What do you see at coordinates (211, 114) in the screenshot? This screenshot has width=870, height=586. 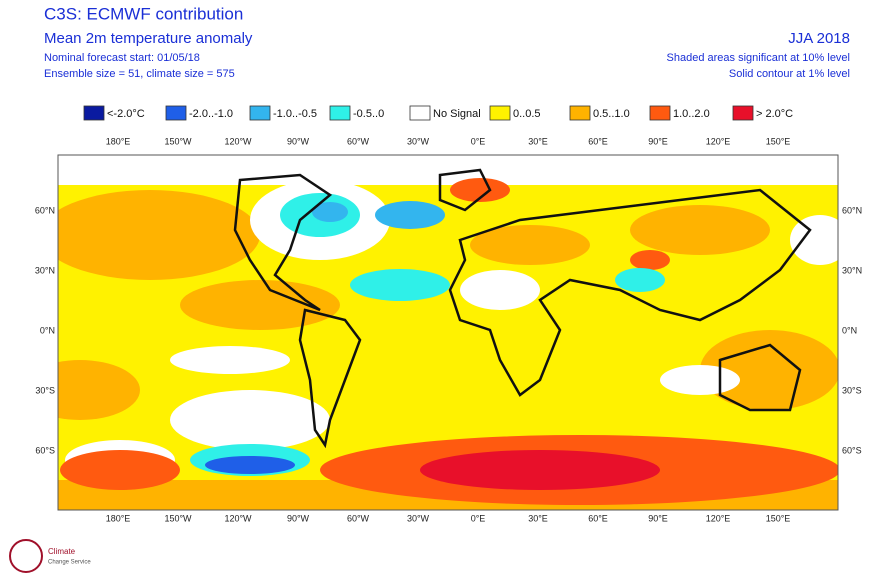 I see `legend-label: -2.0..-1.0` at bounding box center [211, 114].